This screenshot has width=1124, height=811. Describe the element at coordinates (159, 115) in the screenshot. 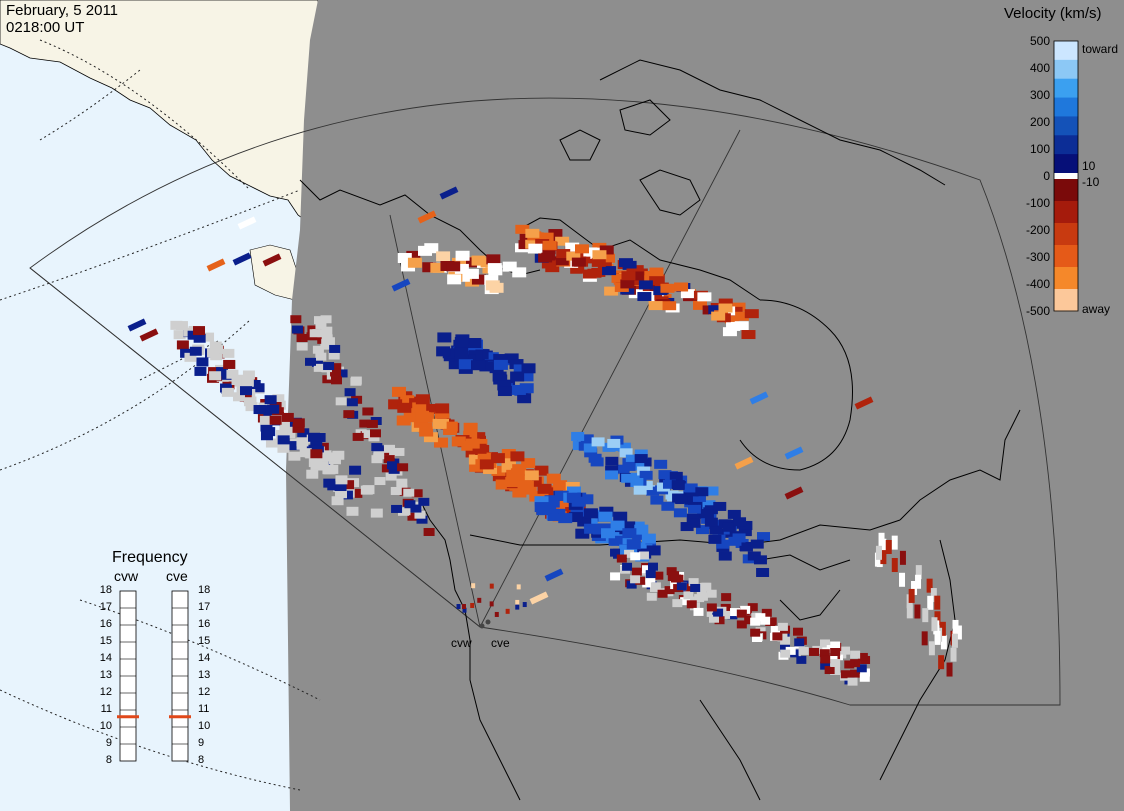

I see `siberia-land` at that location.